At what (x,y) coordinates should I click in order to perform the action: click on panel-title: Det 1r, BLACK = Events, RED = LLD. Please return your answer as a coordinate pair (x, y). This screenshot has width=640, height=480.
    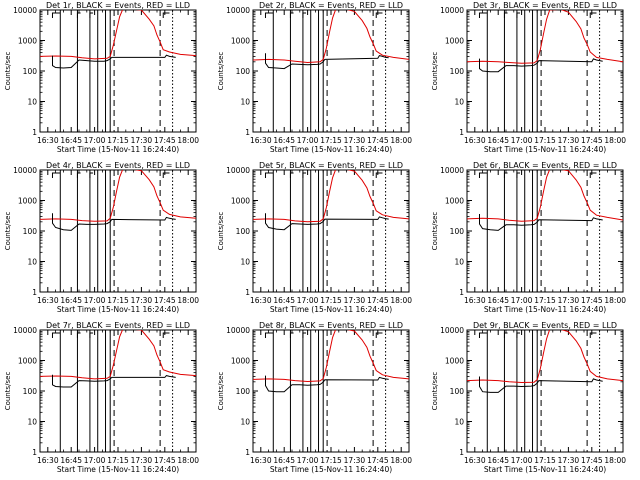
    Looking at the image, I should click on (118, 5).